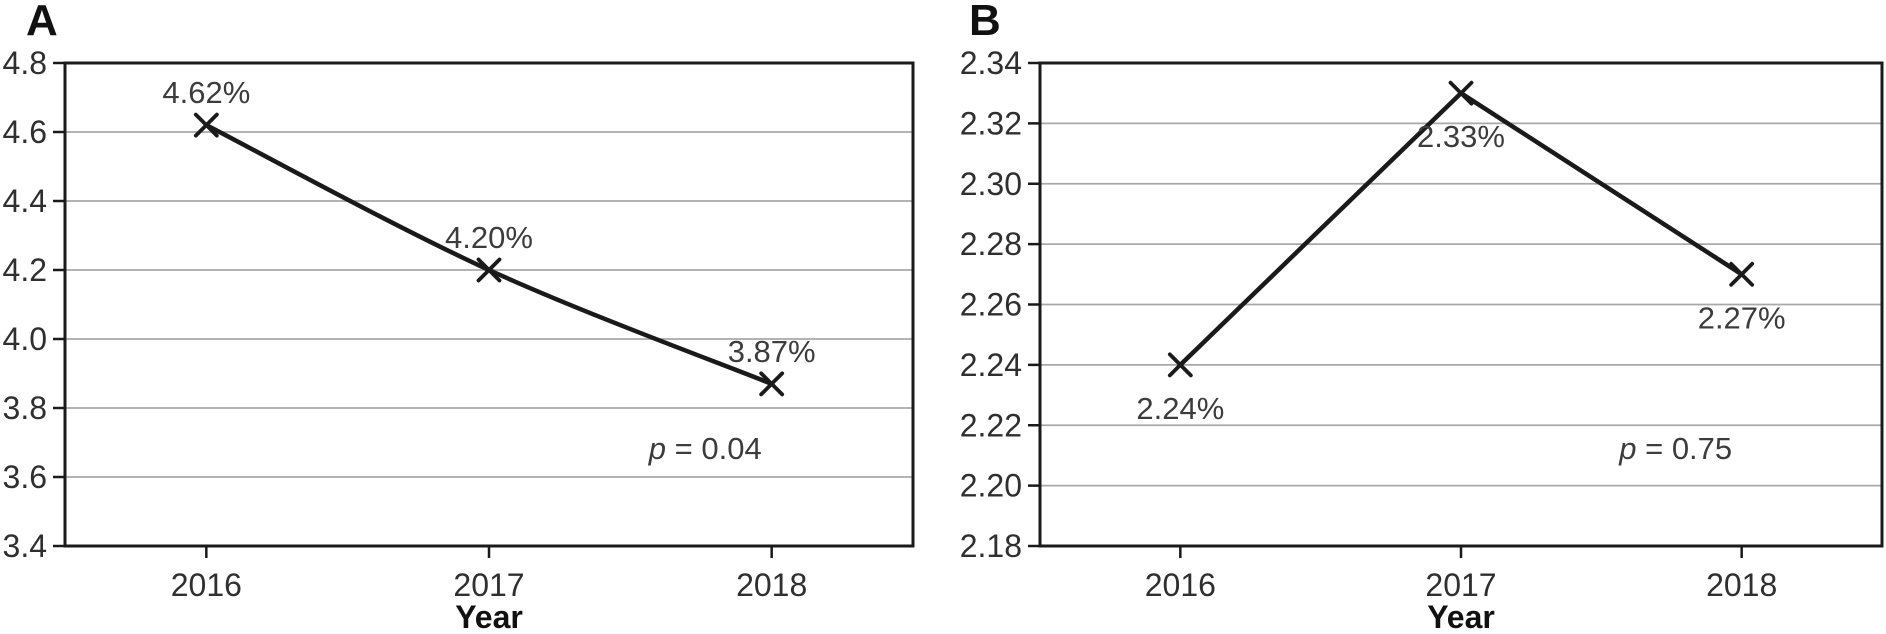  Describe the element at coordinates (991, 365) in the screenshot. I see `y-tick-label: 2.24` at that location.